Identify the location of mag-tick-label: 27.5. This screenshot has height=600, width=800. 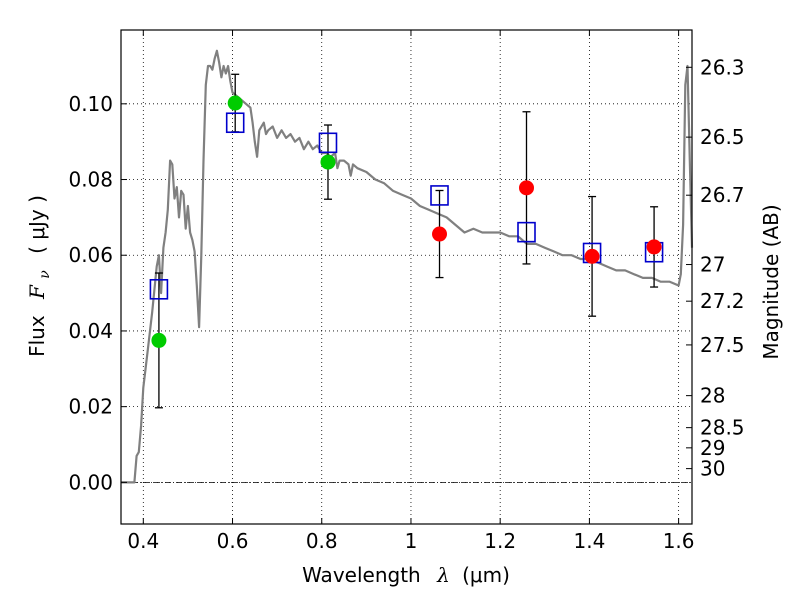
(722, 345).